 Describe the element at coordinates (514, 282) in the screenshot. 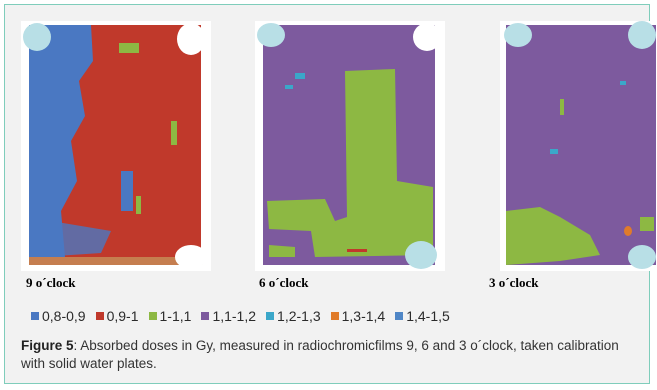

I see `film-caption-3-oclock: 3 o´clock` at that location.